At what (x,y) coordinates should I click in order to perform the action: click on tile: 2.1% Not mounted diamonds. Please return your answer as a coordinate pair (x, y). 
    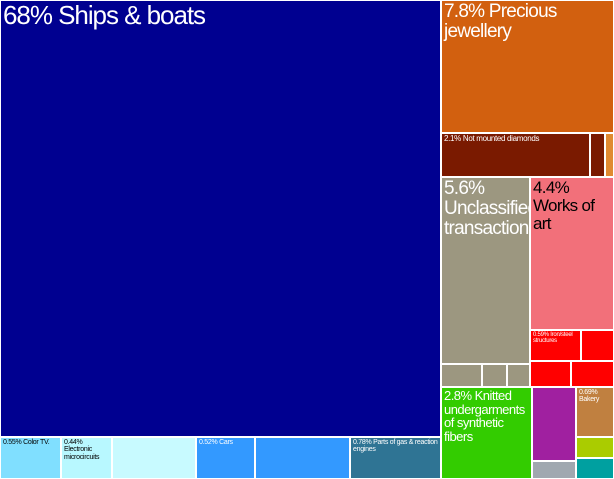
    Looking at the image, I should click on (515, 155).